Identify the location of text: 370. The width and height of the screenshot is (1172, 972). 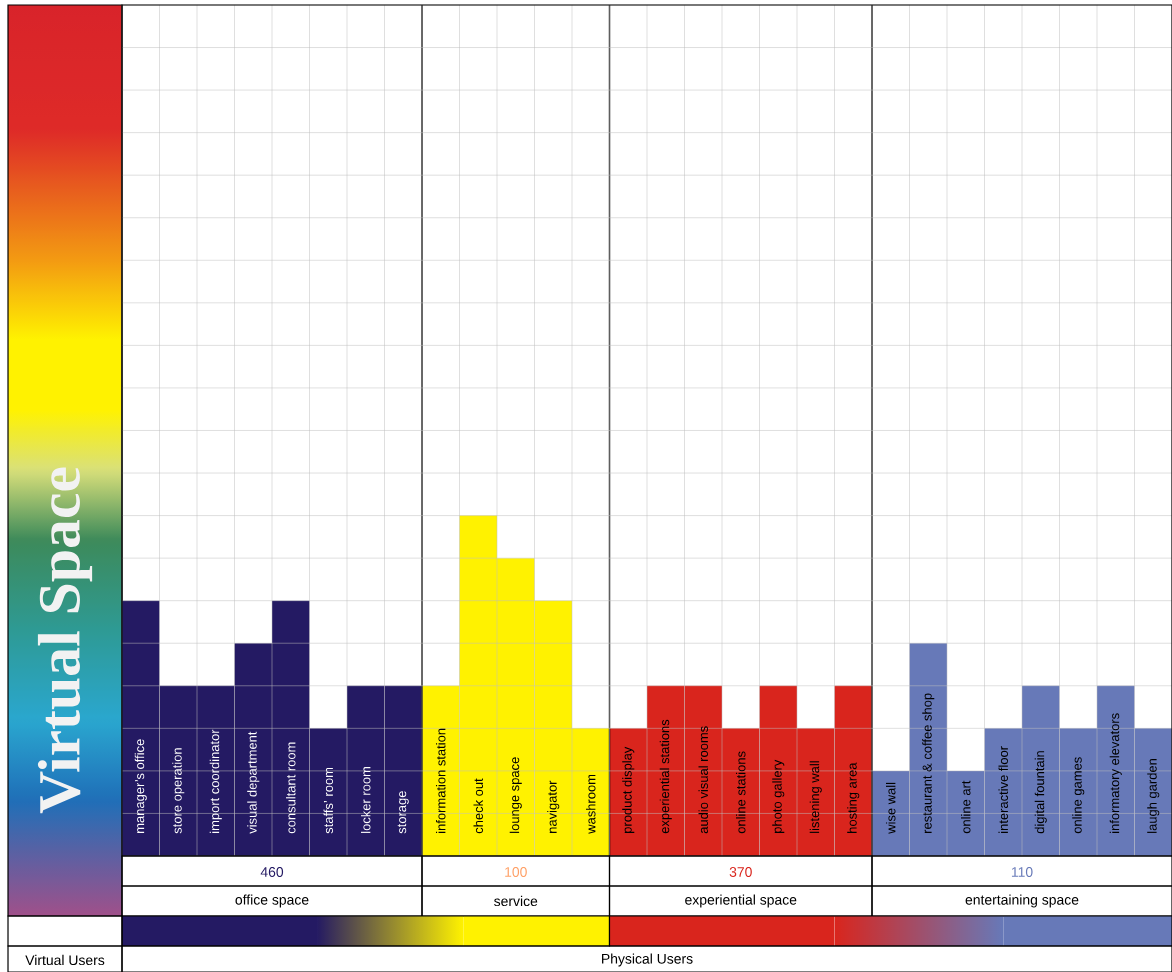
(740, 872).